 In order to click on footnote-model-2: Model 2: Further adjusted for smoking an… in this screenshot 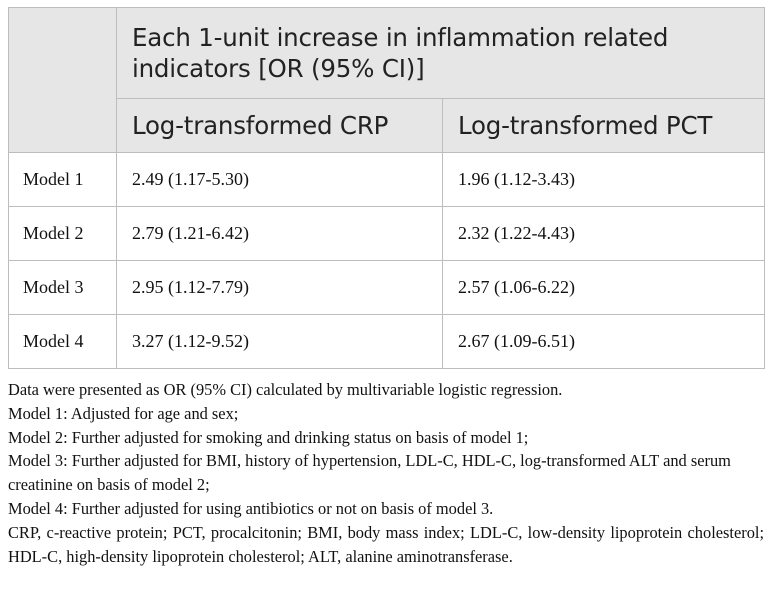, I will do `click(268, 437)`.